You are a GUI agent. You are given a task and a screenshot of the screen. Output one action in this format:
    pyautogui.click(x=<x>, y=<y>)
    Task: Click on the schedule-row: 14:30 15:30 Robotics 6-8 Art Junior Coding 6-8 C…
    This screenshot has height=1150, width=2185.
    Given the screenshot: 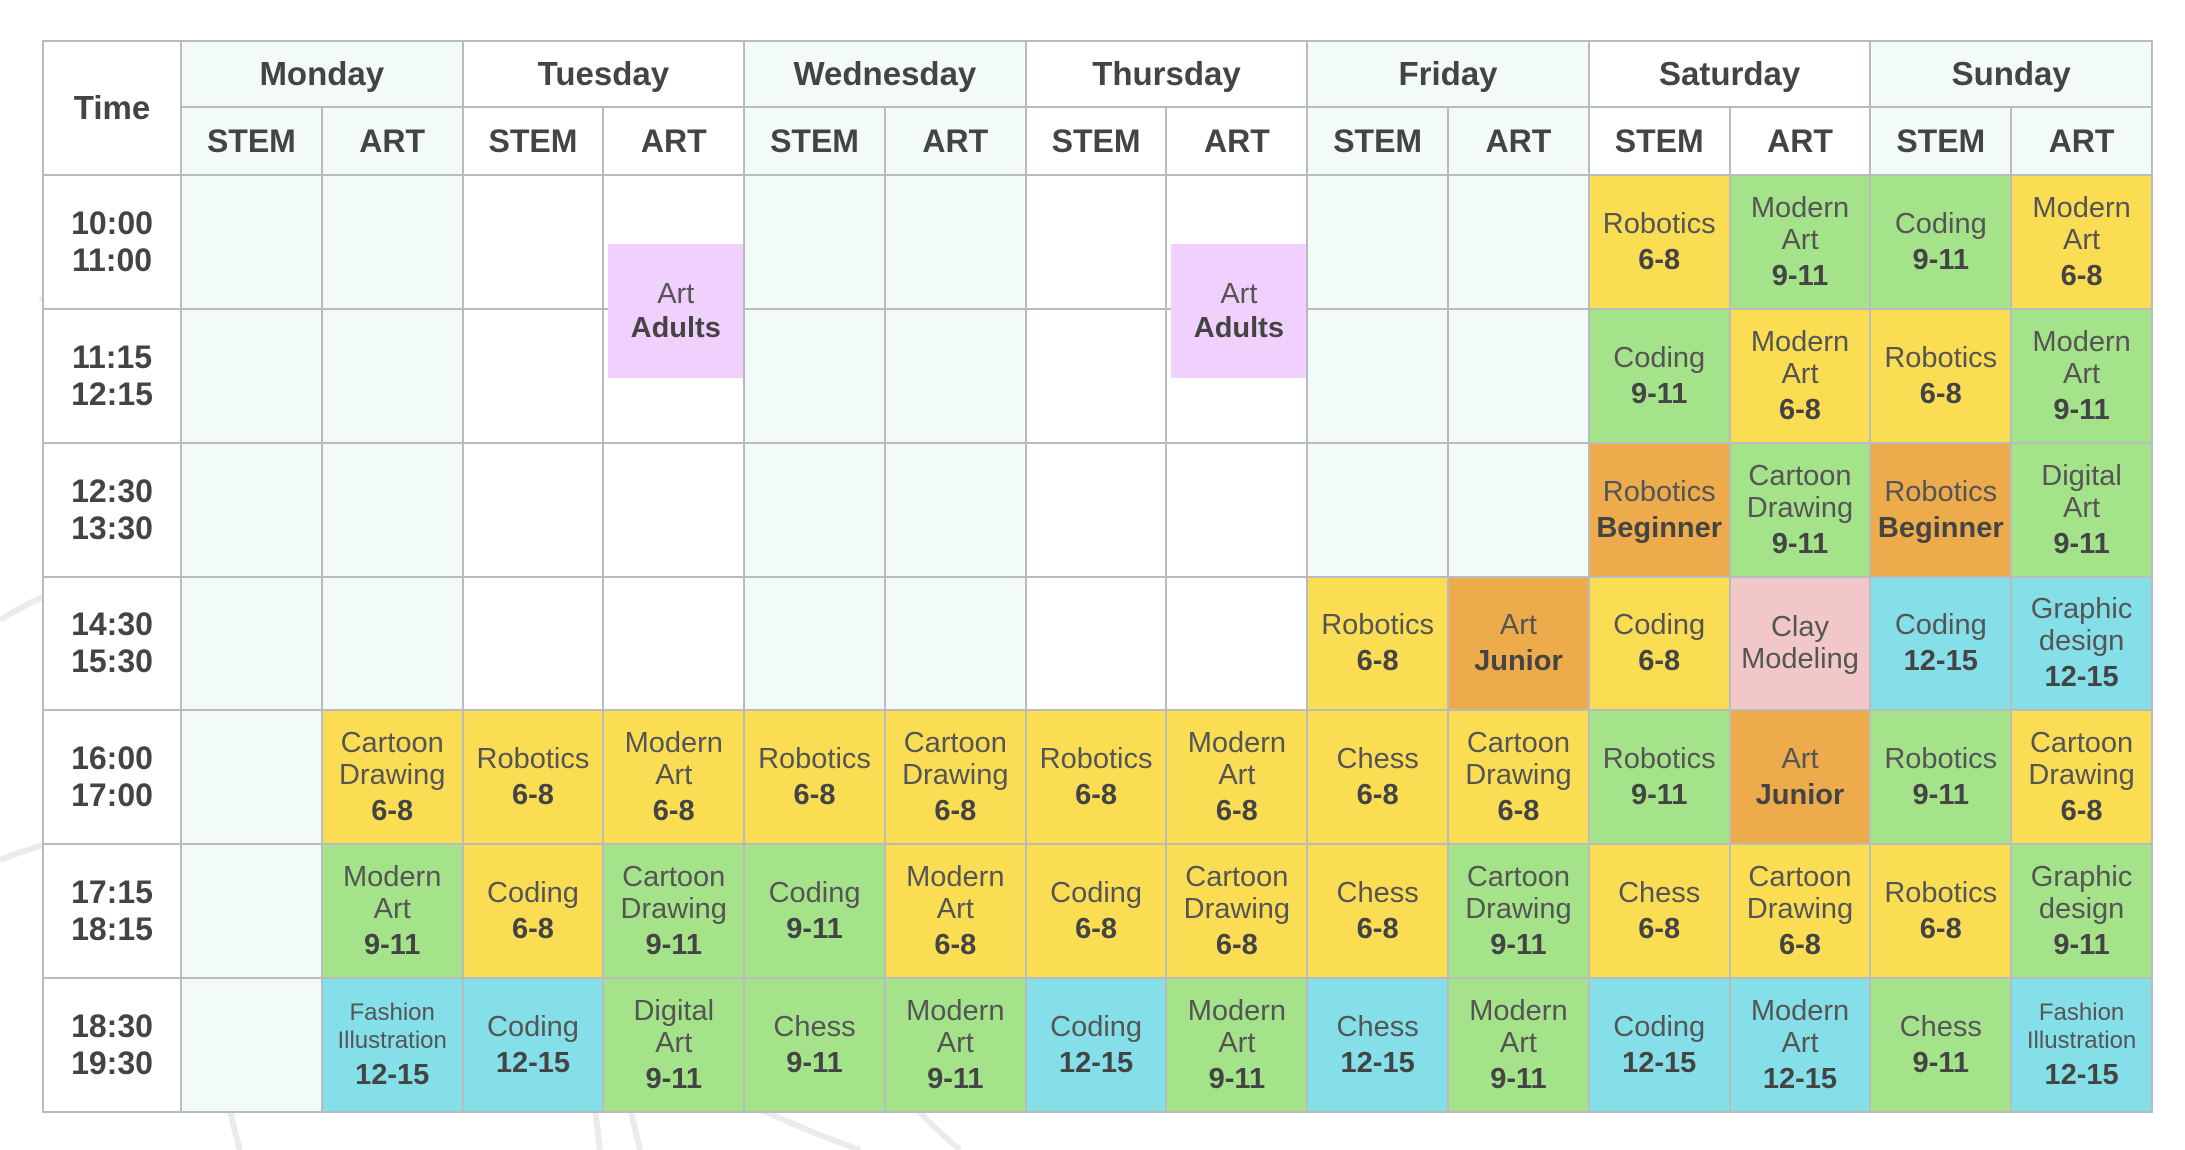 What is the action you would take?
    pyautogui.click(x=1097, y=643)
    